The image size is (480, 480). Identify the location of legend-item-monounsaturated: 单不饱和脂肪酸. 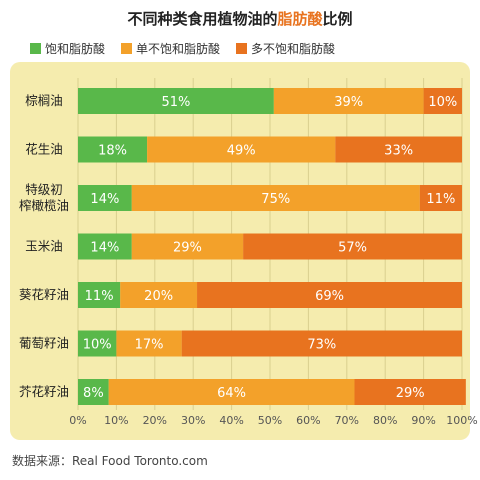
(170, 48).